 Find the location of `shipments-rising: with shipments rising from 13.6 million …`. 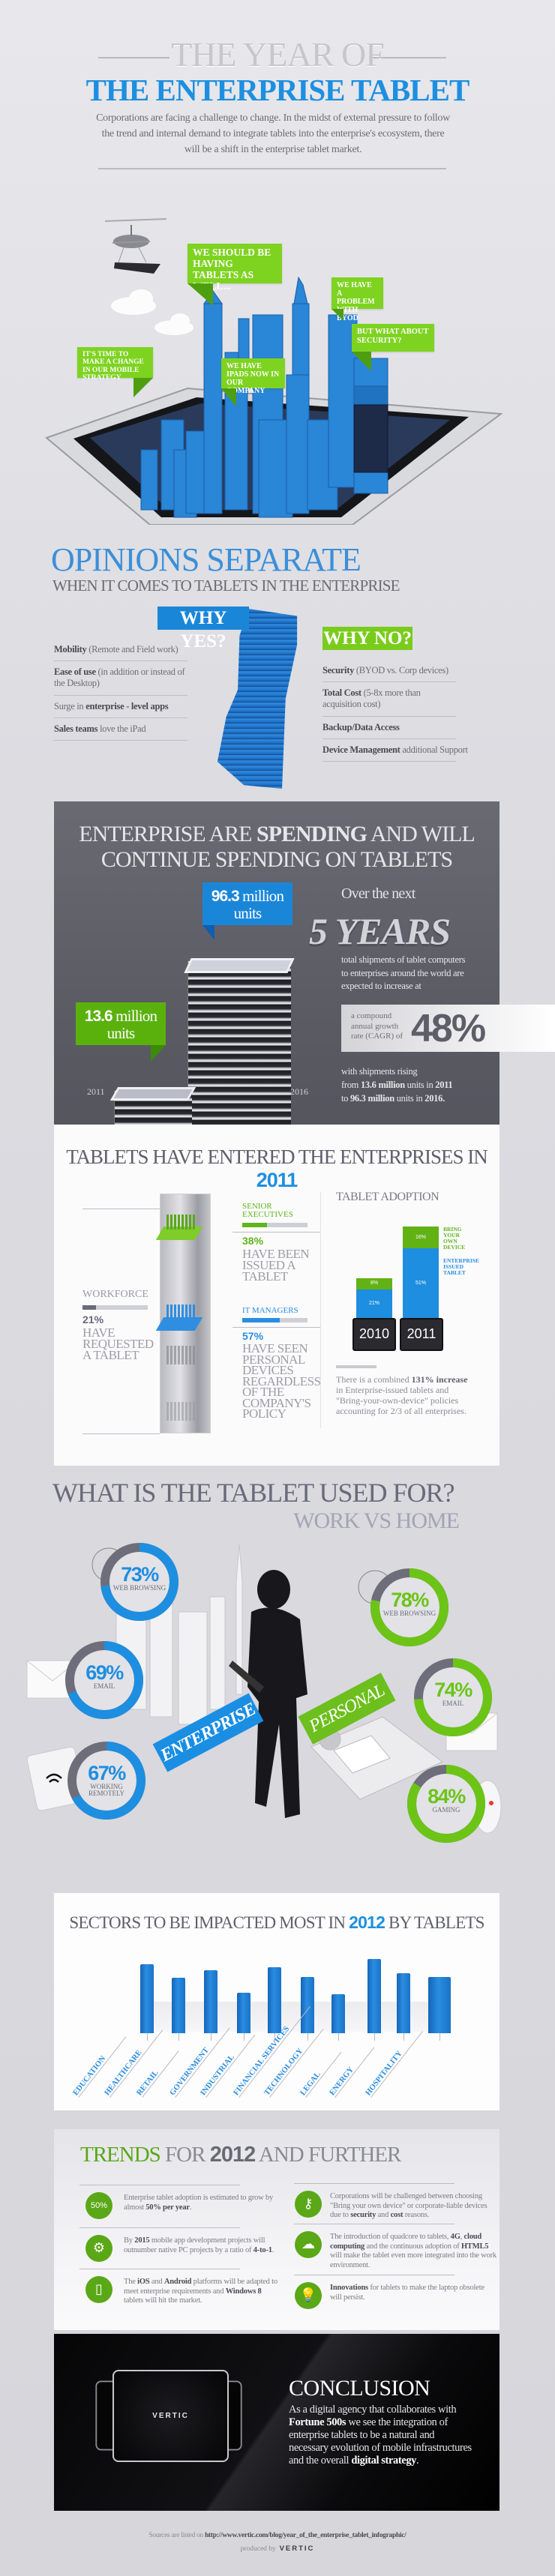

shipments-rising: with shipments rising from 13.6 million … is located at coordinates (397, 1085).